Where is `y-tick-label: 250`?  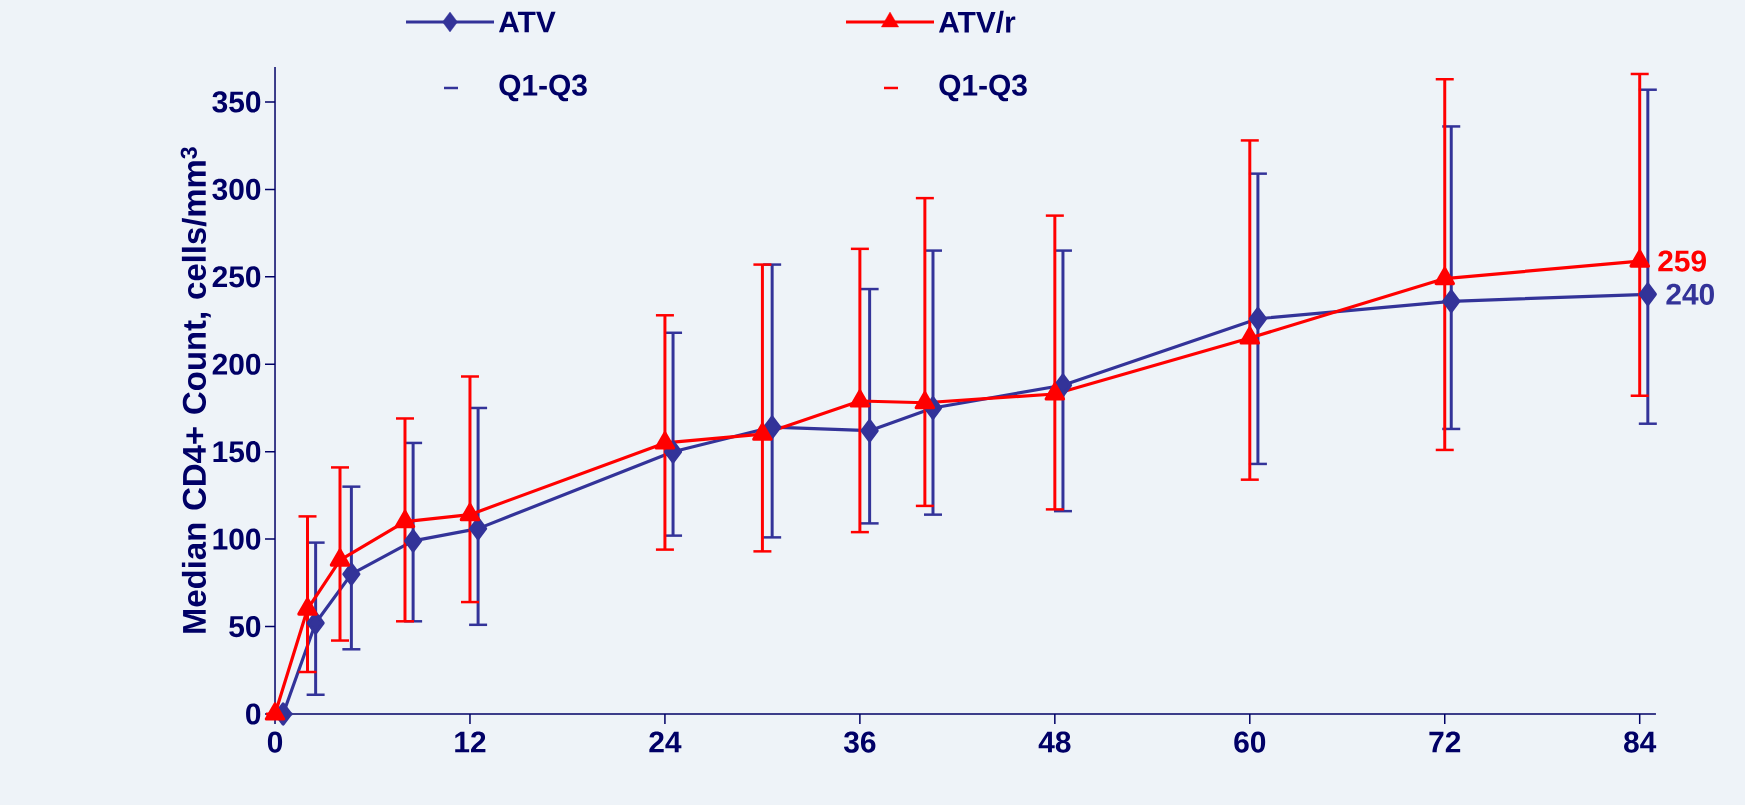 y-tick-label: 250 is located at coordinates (236, 277).